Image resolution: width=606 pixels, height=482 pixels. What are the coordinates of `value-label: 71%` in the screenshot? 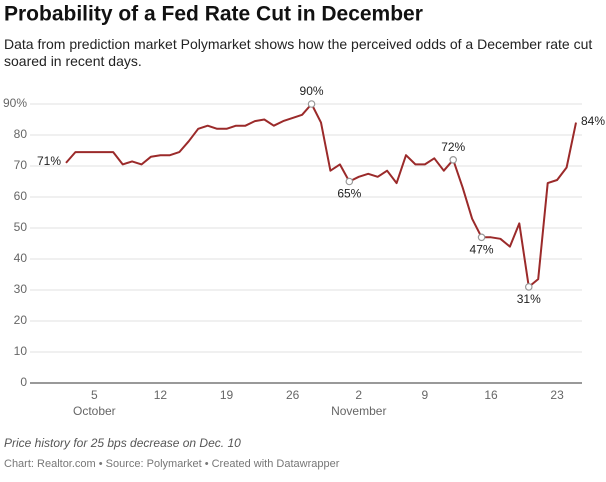 It's located at (49, 161).